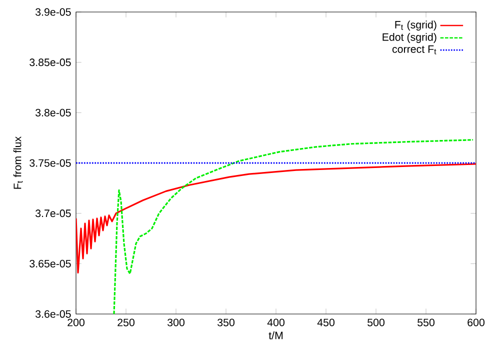  I want to click on x-tick-label: 550, so click(426, 322).